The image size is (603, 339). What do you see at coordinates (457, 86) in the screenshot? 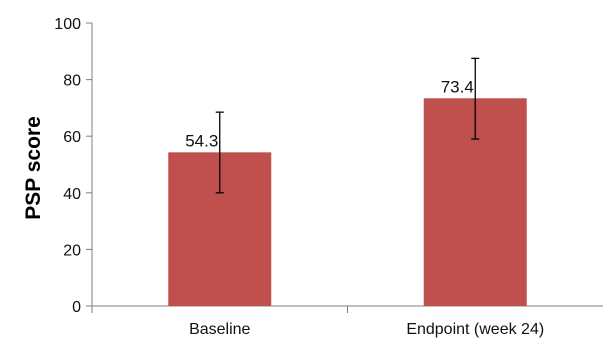
I see `data-label: 73.4` at bounding box center [457, 86].